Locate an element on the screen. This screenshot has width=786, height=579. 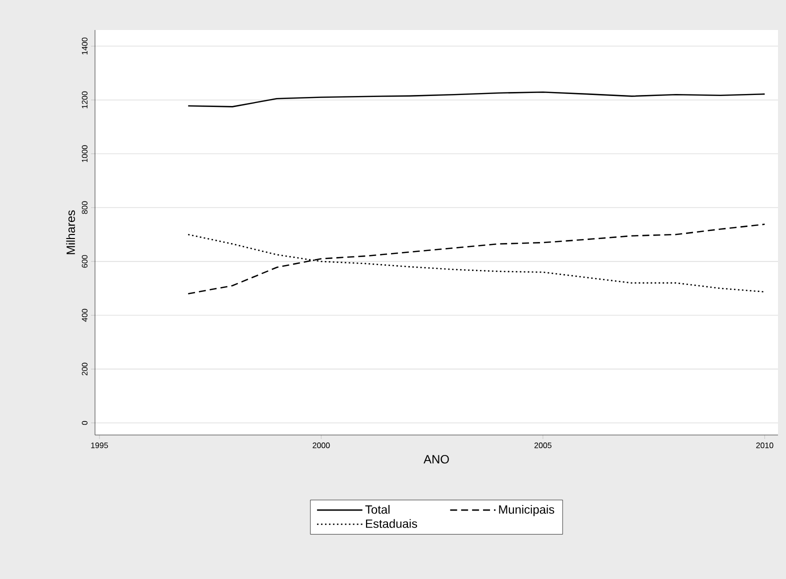
legend-label: Estaduais is located at coordinates (392, 523).